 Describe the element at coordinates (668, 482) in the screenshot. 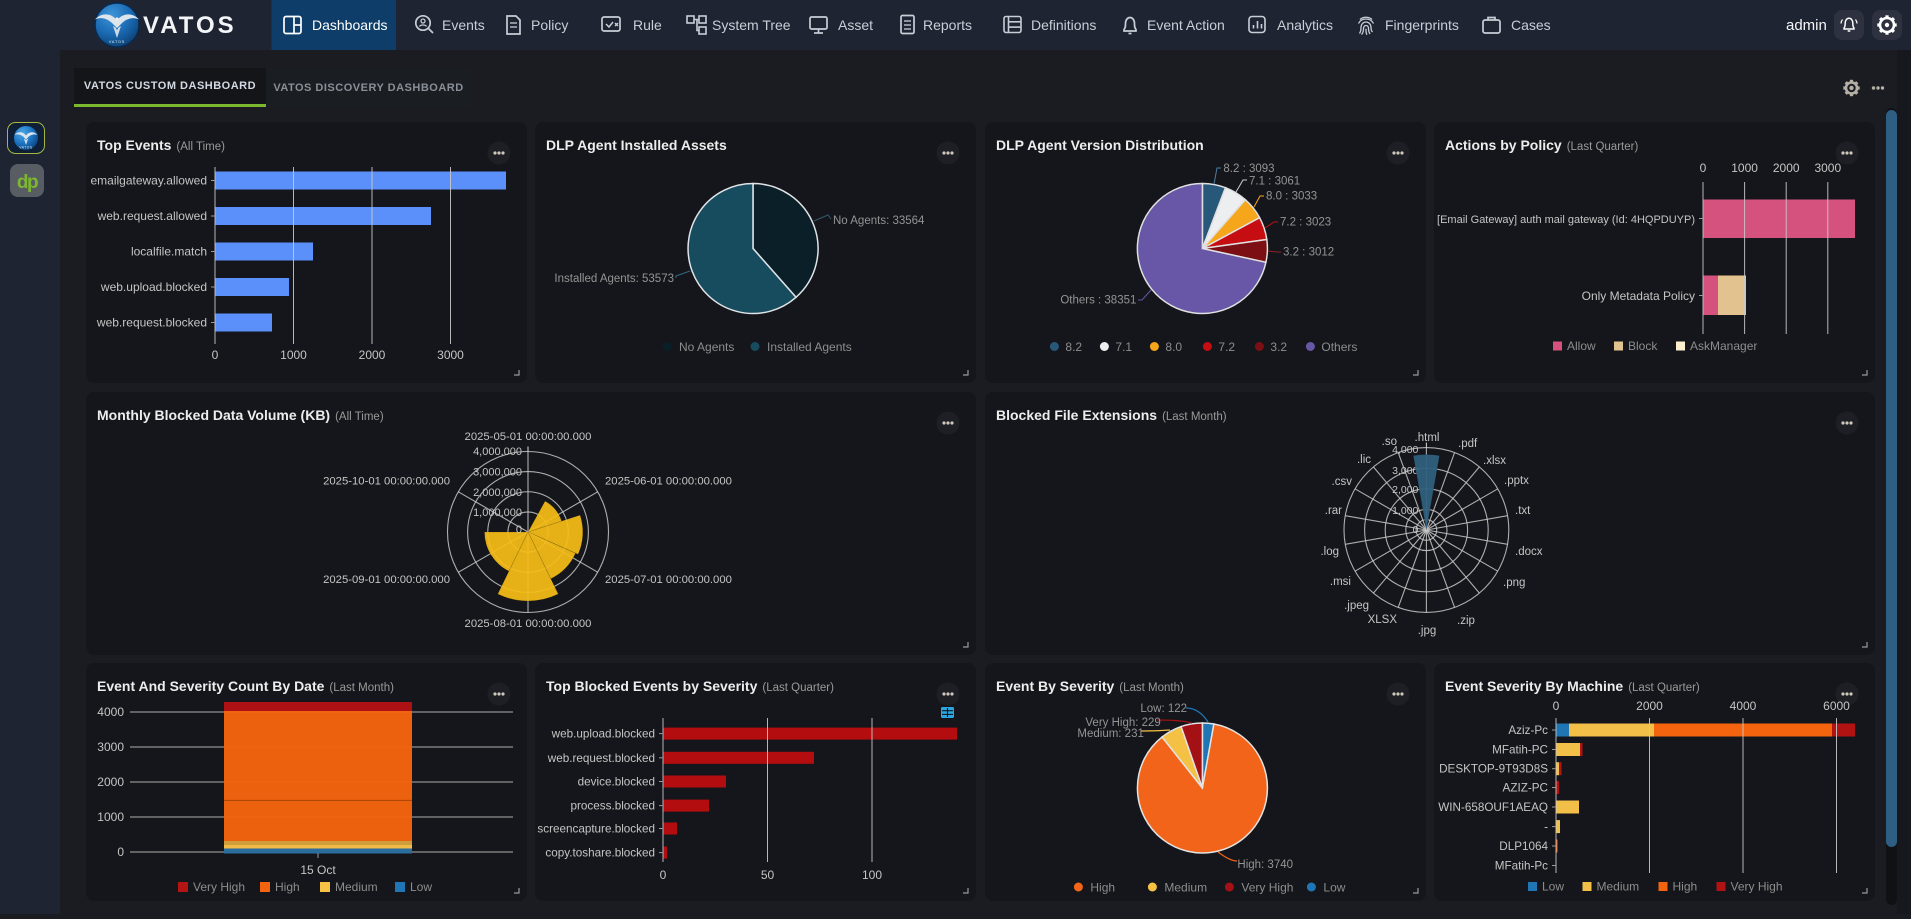

I see `svg-text: 2025-06-01 00:00:00.000` at that location.